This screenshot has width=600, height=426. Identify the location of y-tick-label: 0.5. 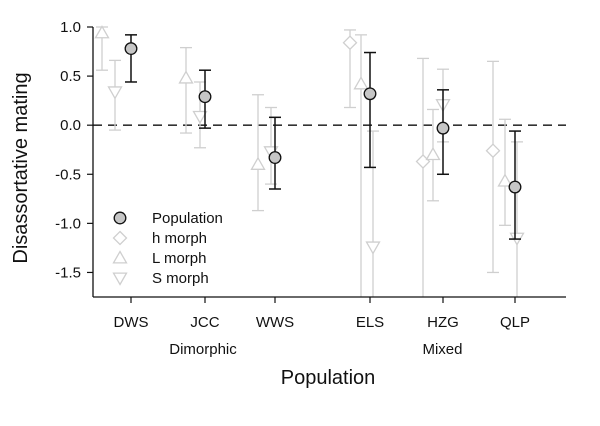
(70, 76).